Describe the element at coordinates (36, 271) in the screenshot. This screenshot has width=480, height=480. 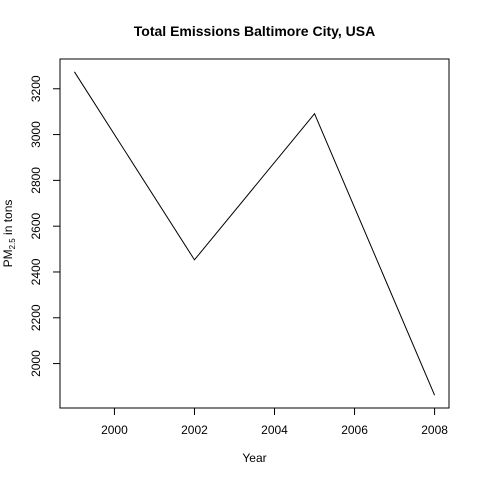
I see `y-tick-label: 2400` at that location.